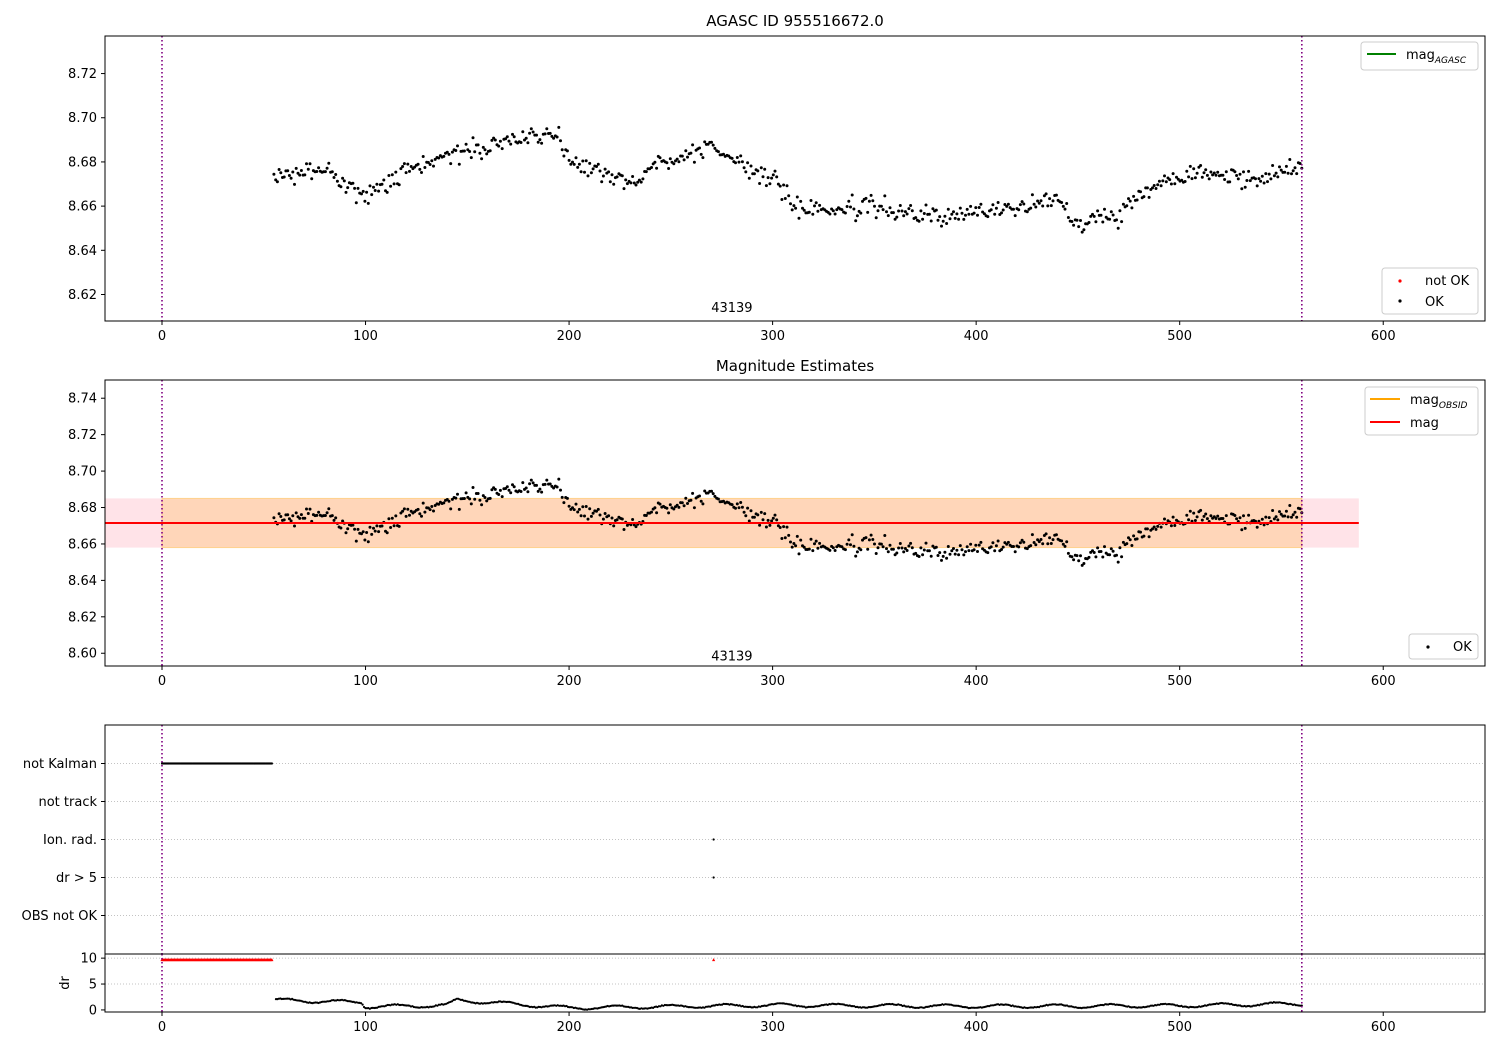 This screenshot has width=1500, height=1050. What do you see at coordinates (82, 118) in the screenshot?
I see `y-tick-label: 8.70` at bounding box center [82, 118].